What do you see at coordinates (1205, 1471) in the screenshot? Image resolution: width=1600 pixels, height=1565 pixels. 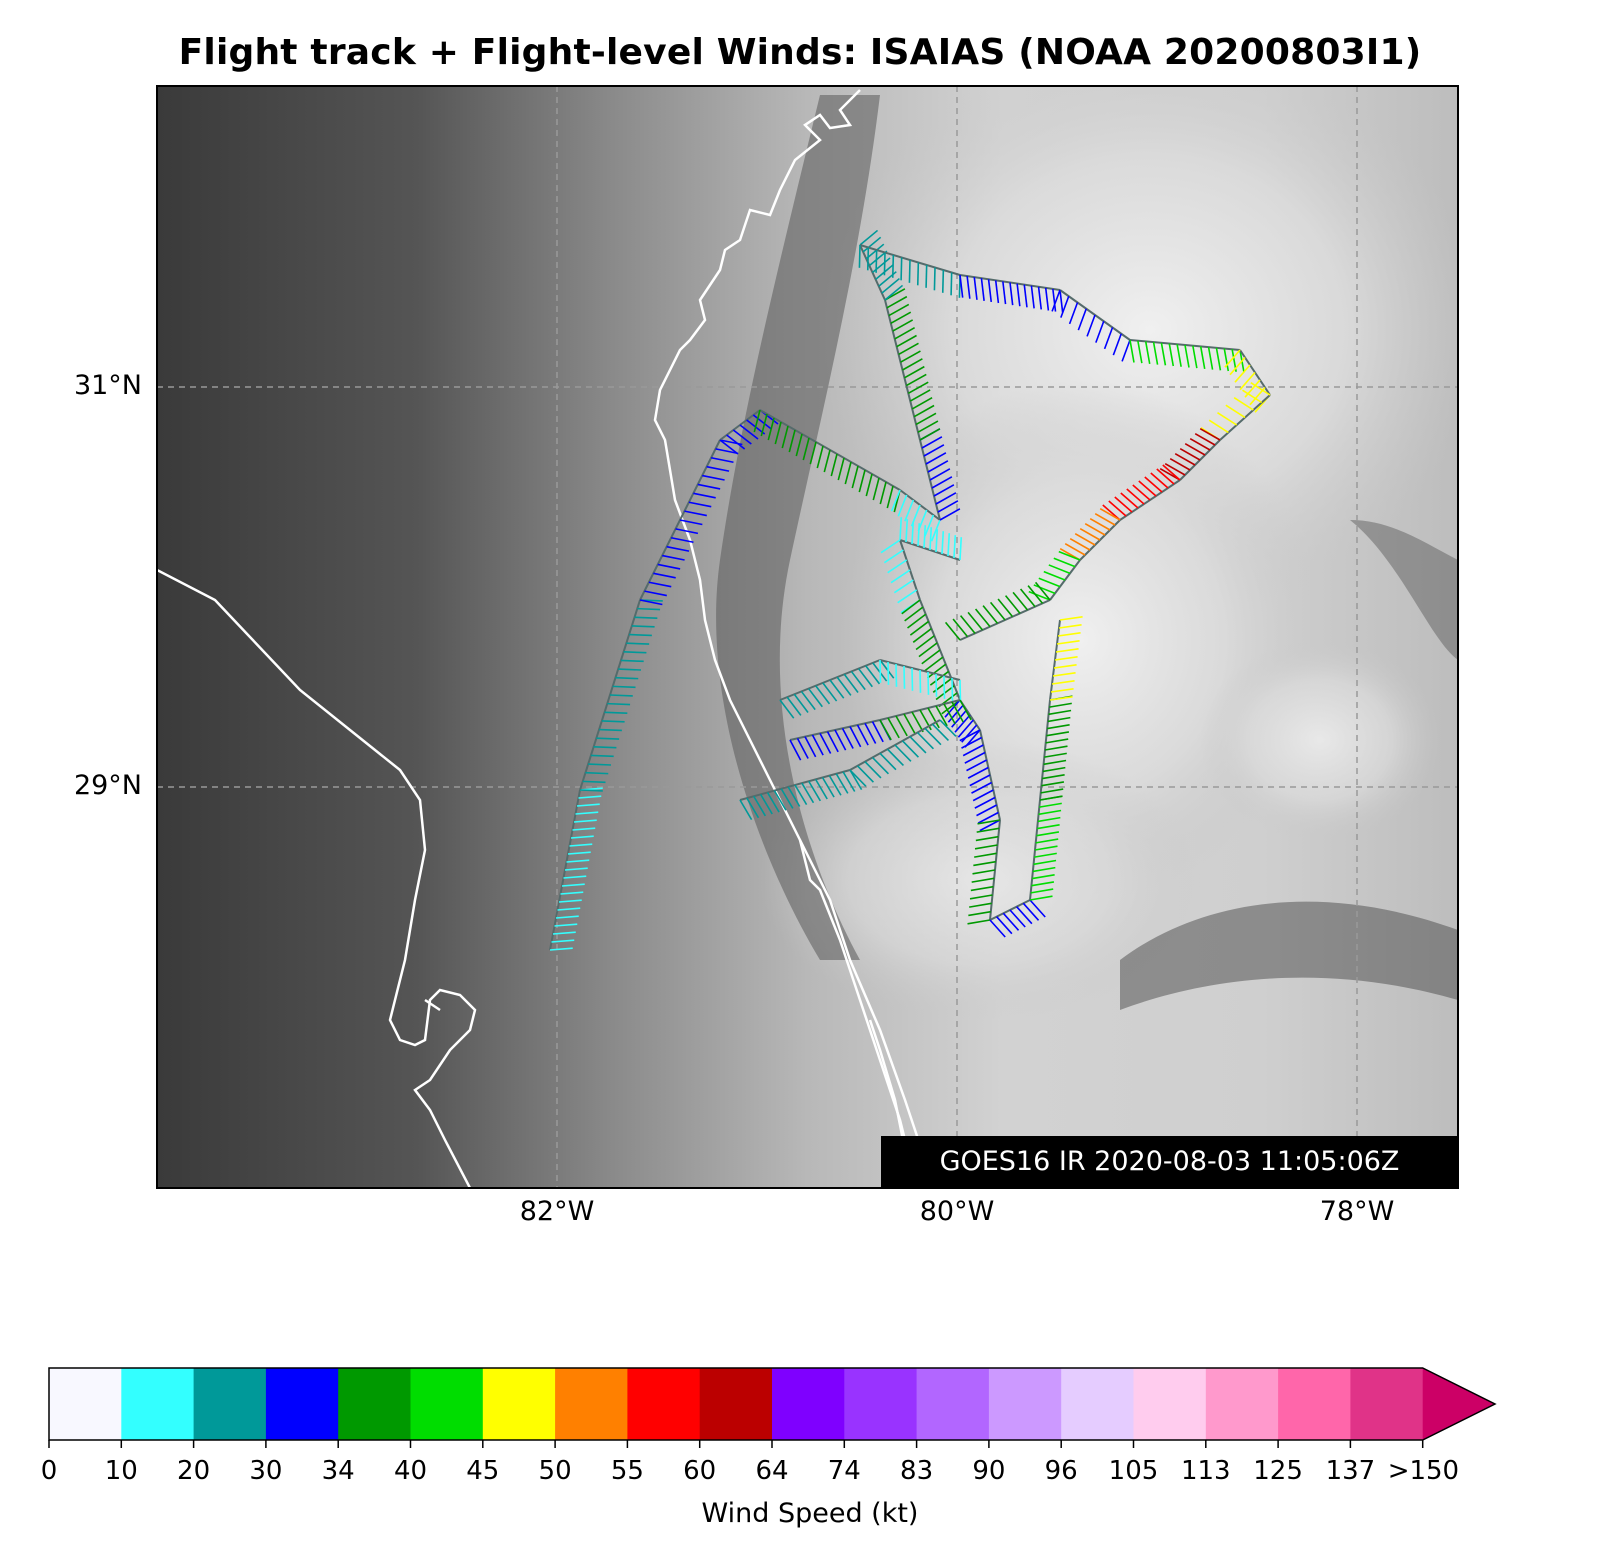 I see `colorbar-tick-label: 113` at bounding box center [1205, 1471].